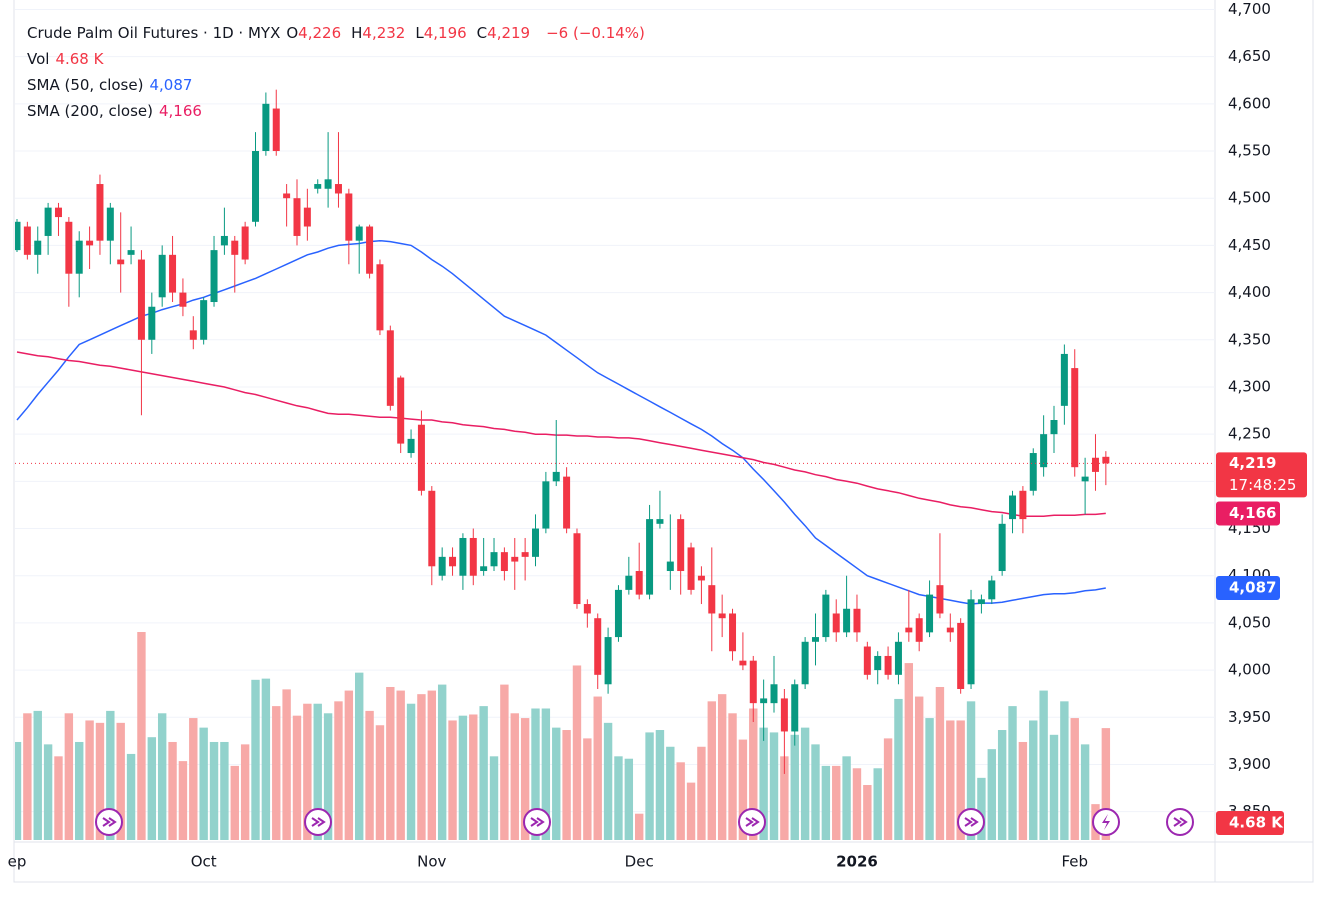 The width and height of the screenshot is (1329, 902). I want to click on y-tick-label: 4,300, so click(1249, 386).